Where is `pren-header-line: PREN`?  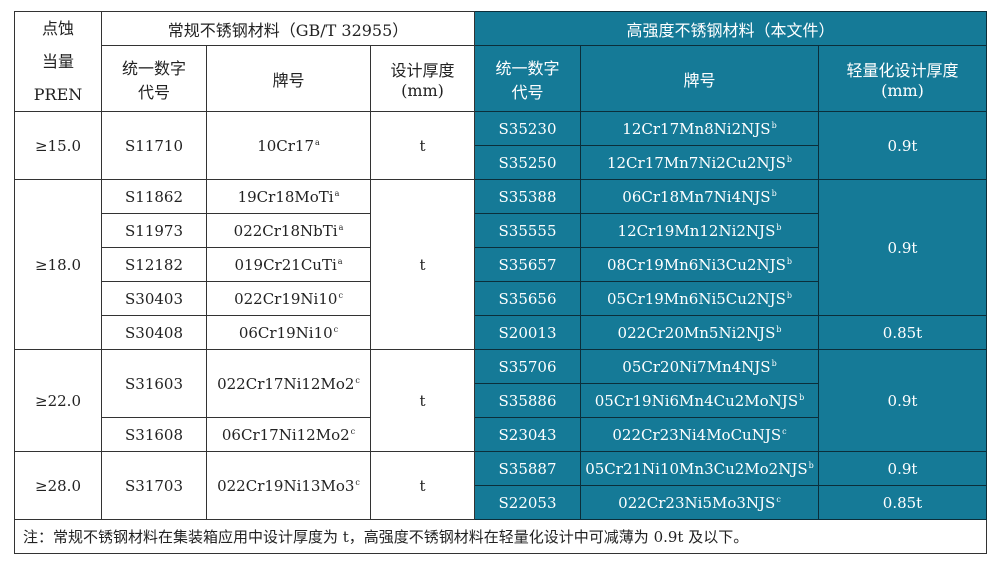 pren-header-line: PREN is located at coordinates (58, 94).